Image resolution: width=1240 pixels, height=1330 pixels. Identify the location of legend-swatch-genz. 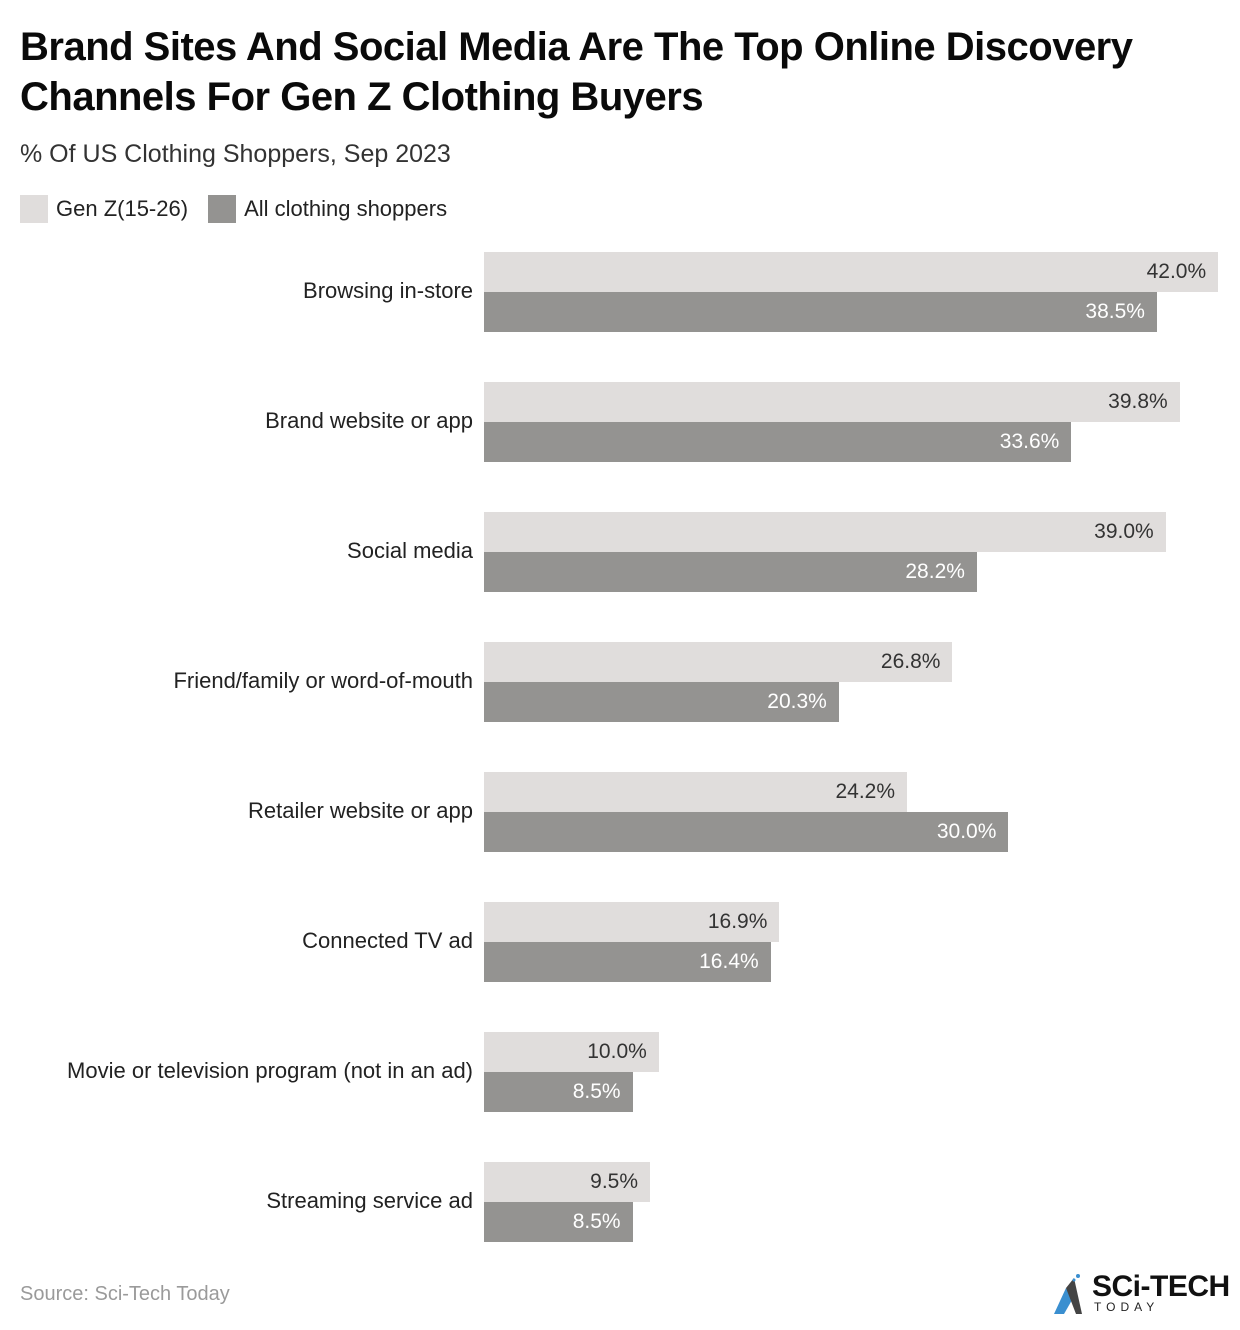
(34, 209).